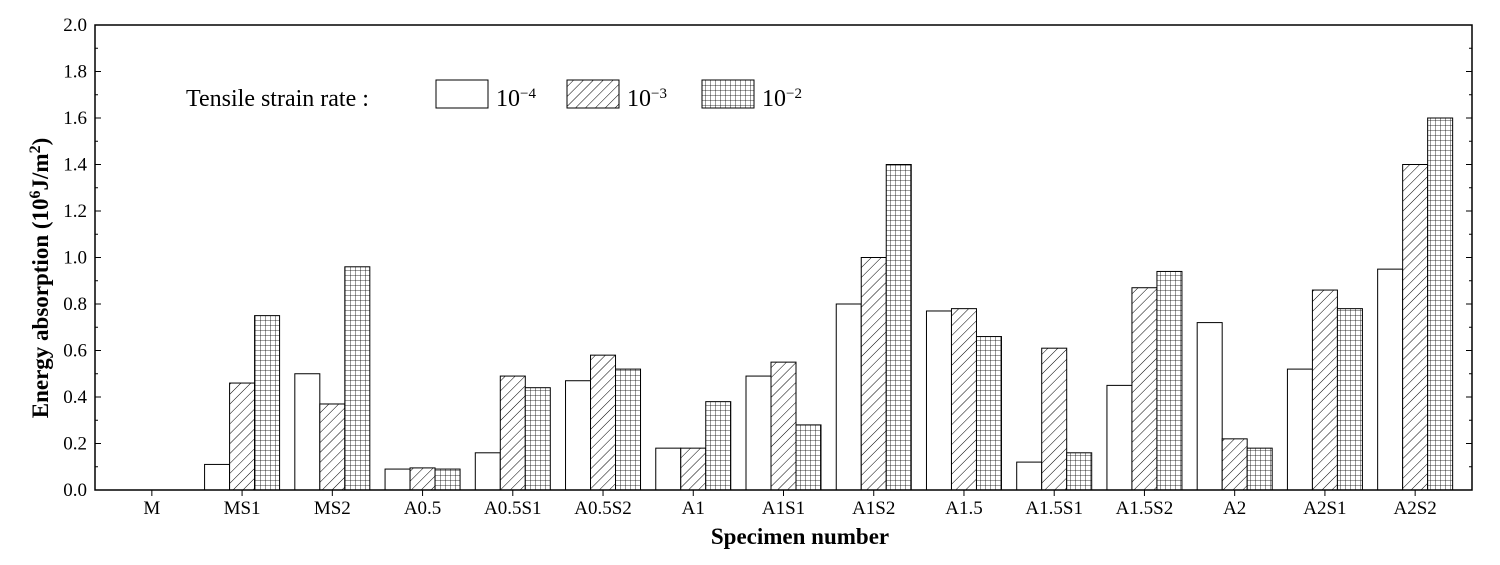  Describe the element at coordinates (1145, 508) in the screenshot. I see `x-tick-label-A1.5S2: A1.5S2` at that location.